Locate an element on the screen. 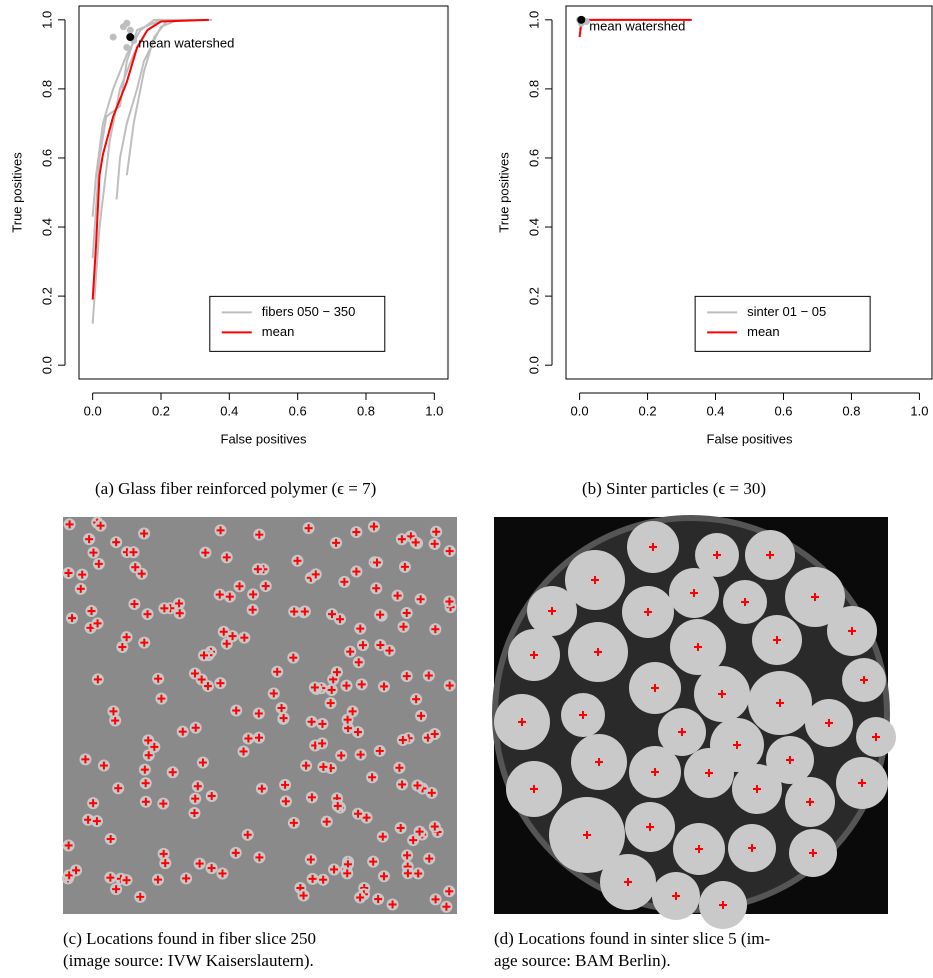 This screenshot has height=978, width=933. caption-line: (image source: IVW Kaiserslautern). is located at coordinates (188, 960).